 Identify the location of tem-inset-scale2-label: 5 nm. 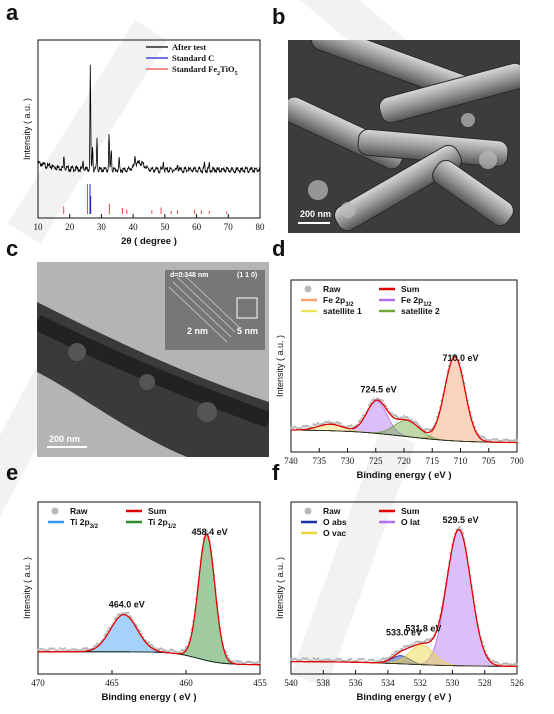
(248, 331).